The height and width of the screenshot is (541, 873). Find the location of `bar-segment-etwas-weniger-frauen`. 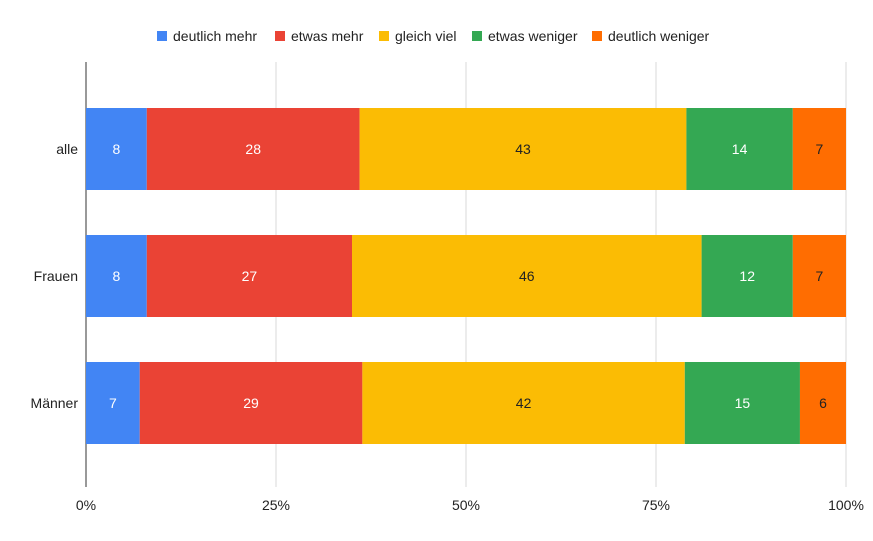

bar-segment-etwas-weniger-frauen is located at coordinates (747, 276).